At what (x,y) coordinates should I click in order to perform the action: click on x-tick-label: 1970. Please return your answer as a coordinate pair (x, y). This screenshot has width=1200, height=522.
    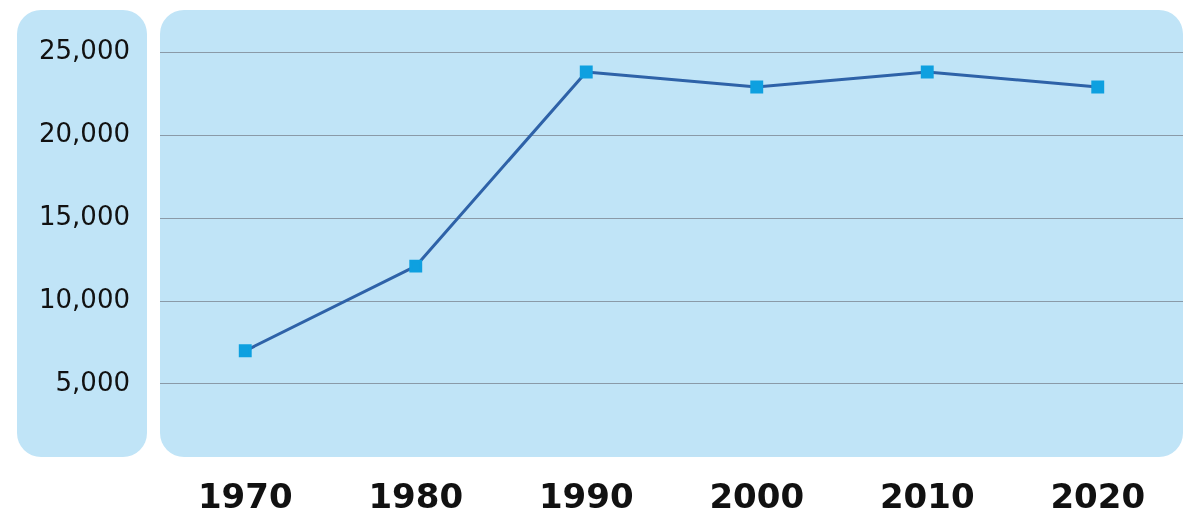
    Looking at the image, I should click on (245, 496).